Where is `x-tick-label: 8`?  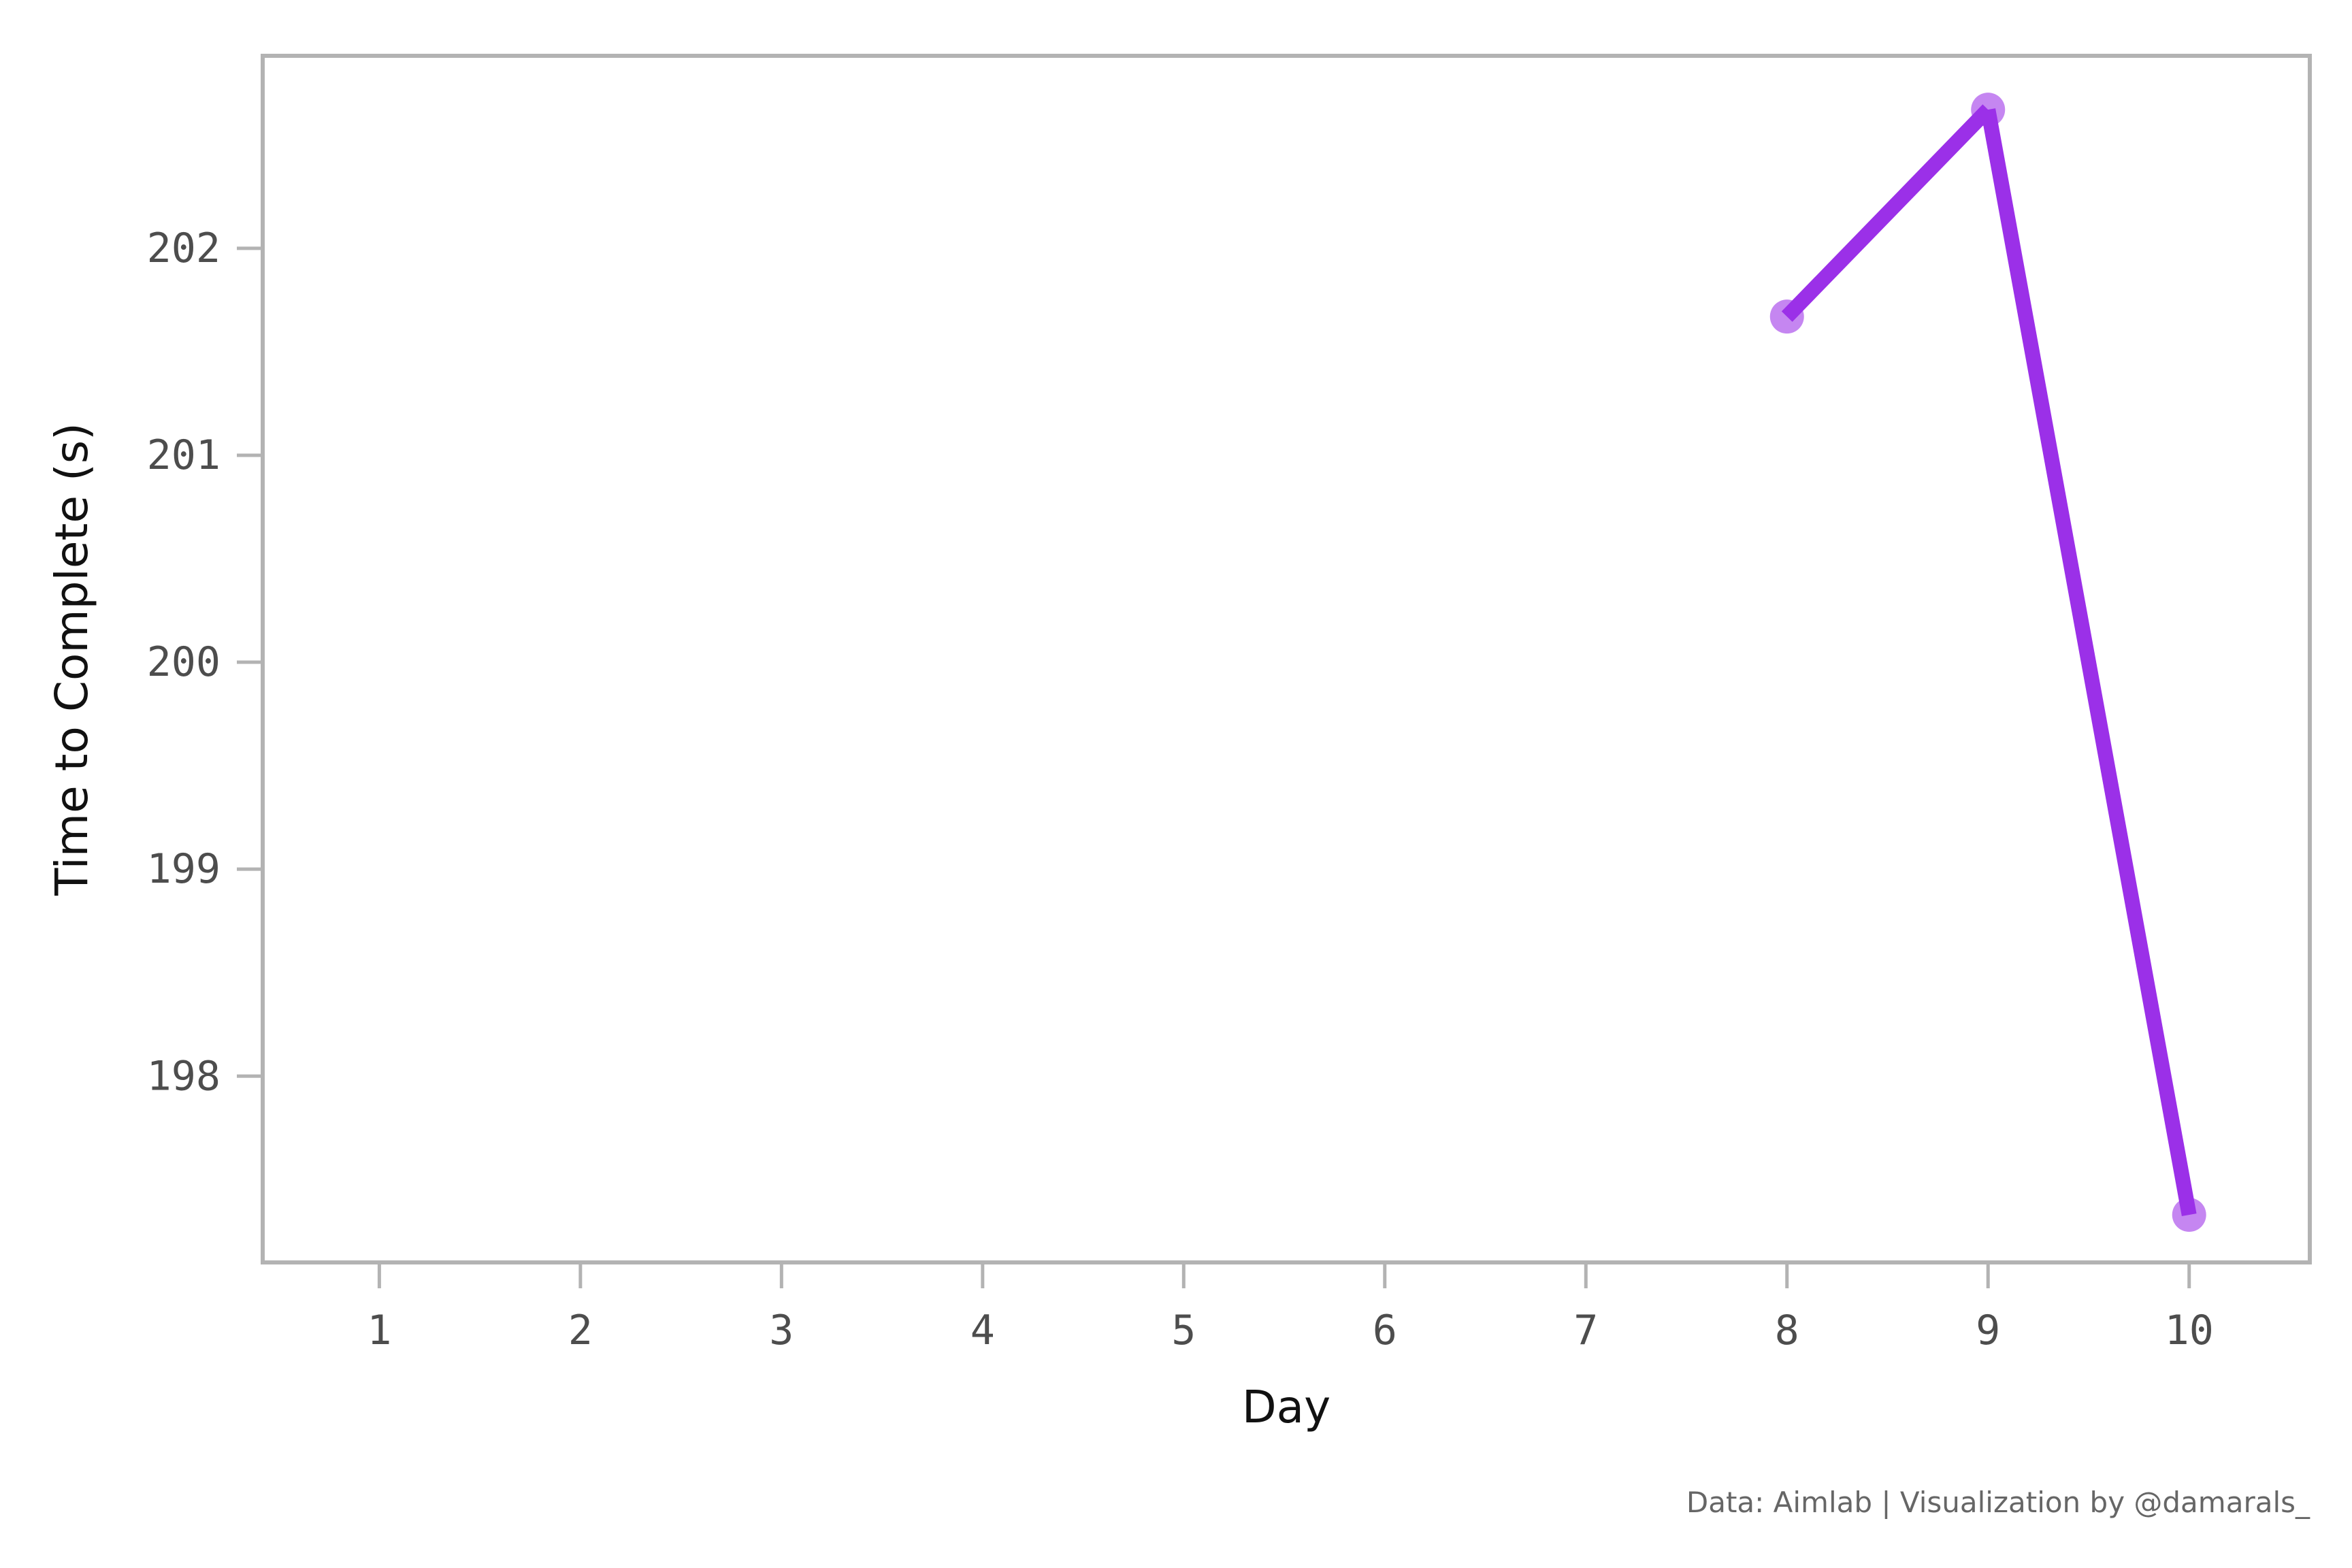 x-tick-label: 8 is located at coordinates (1787, 1330).